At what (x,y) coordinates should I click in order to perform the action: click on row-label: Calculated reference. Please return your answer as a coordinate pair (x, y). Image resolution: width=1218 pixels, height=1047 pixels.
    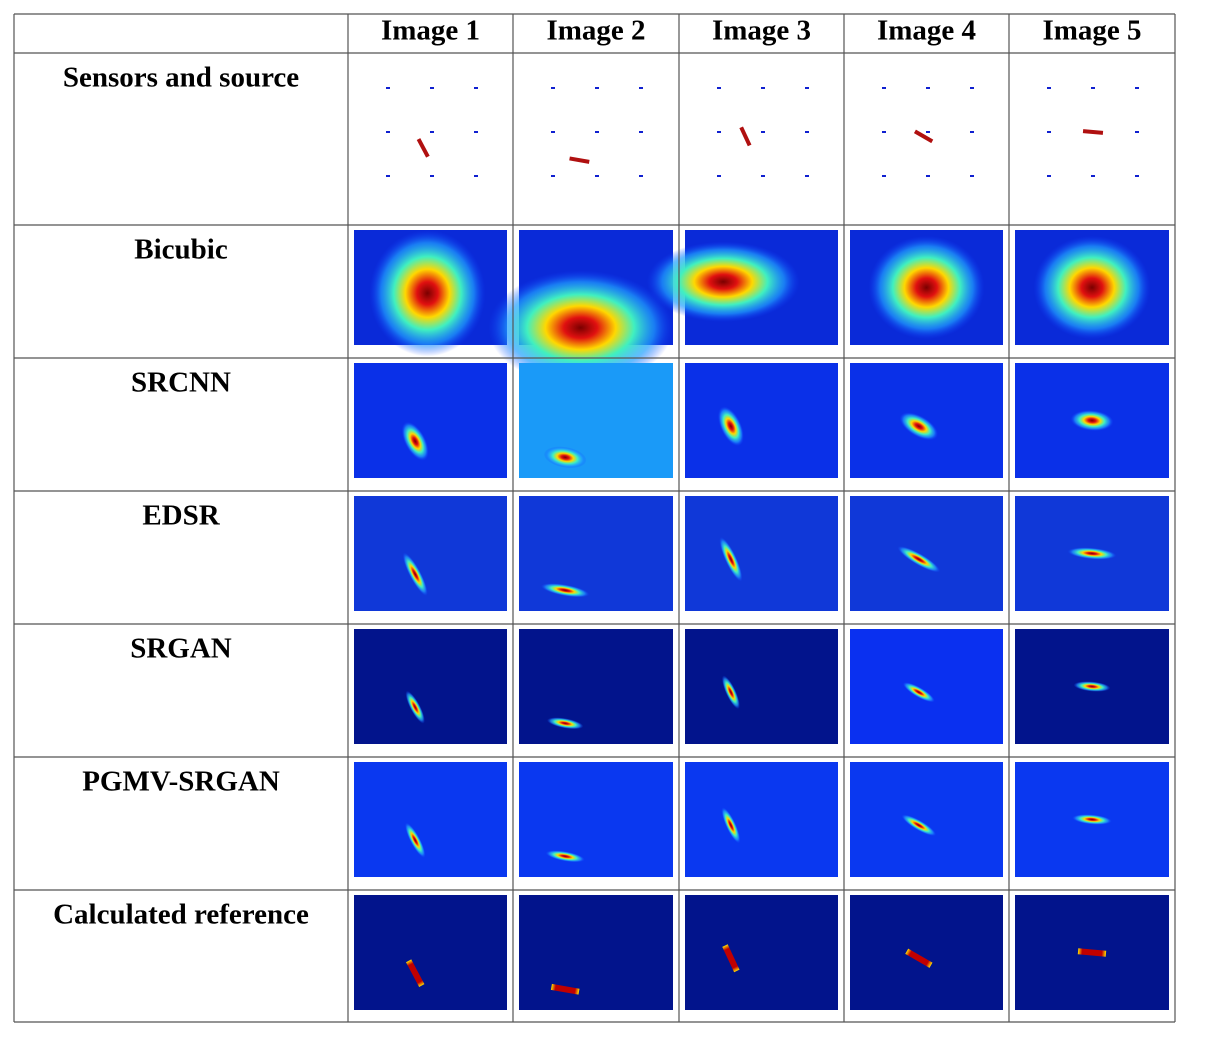
    Looking at the image, I should click on (181, 915).